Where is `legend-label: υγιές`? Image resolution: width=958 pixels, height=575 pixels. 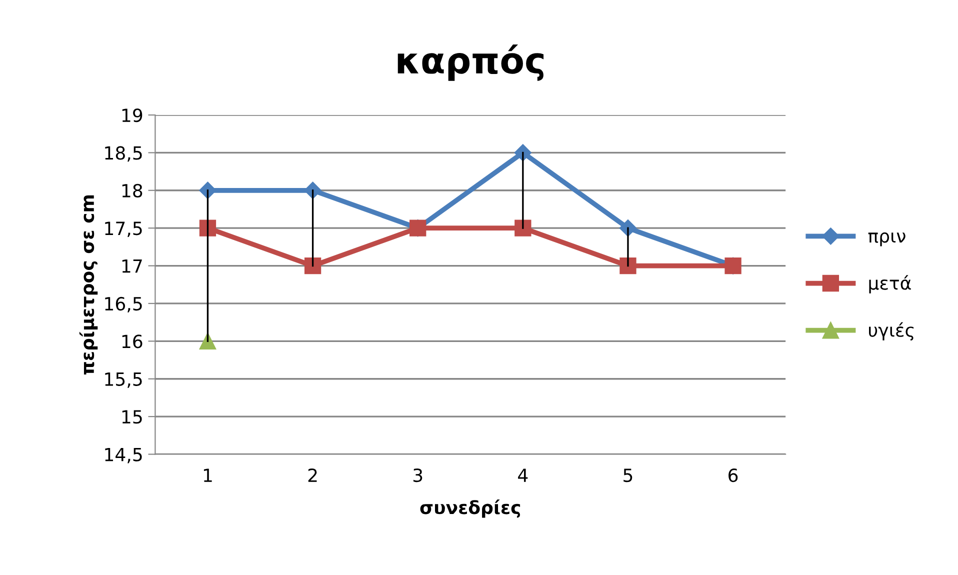
legend-label: υγιές is located at coordinates (891, 331).